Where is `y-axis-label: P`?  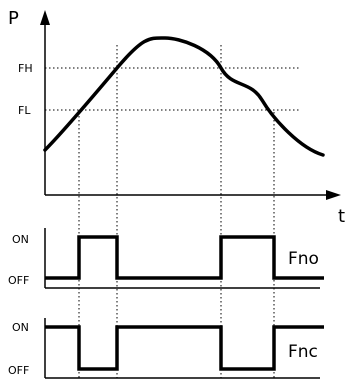 y-axis-label: P is located at coordinates (13, 18).